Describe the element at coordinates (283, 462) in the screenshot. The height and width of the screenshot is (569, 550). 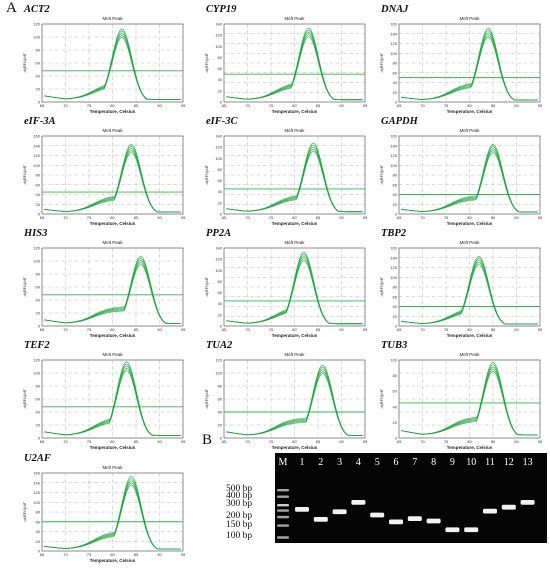
I see `marker-lane-label: M` at that location.